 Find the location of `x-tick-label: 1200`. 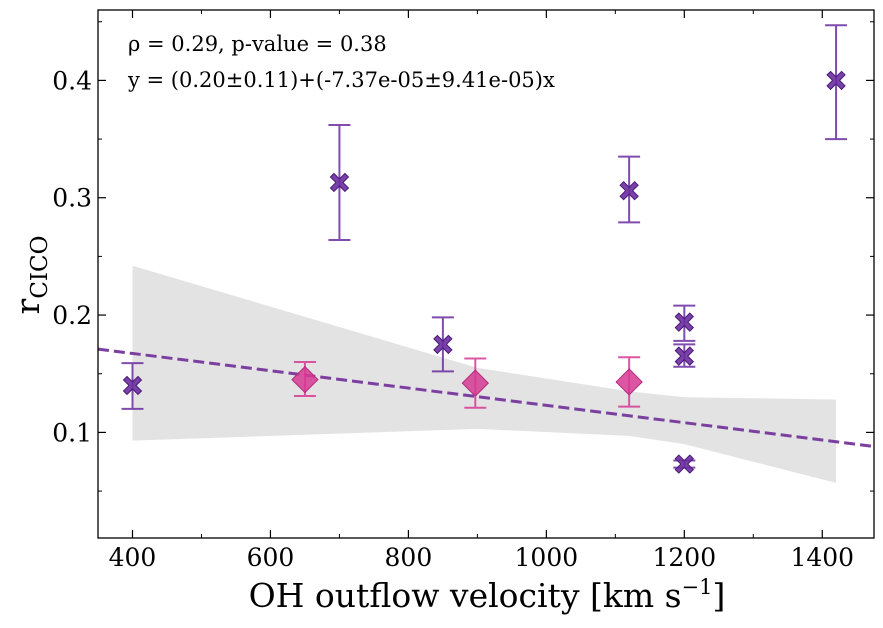

x-tick-label: 1200 is located at coordinates (684, 557).